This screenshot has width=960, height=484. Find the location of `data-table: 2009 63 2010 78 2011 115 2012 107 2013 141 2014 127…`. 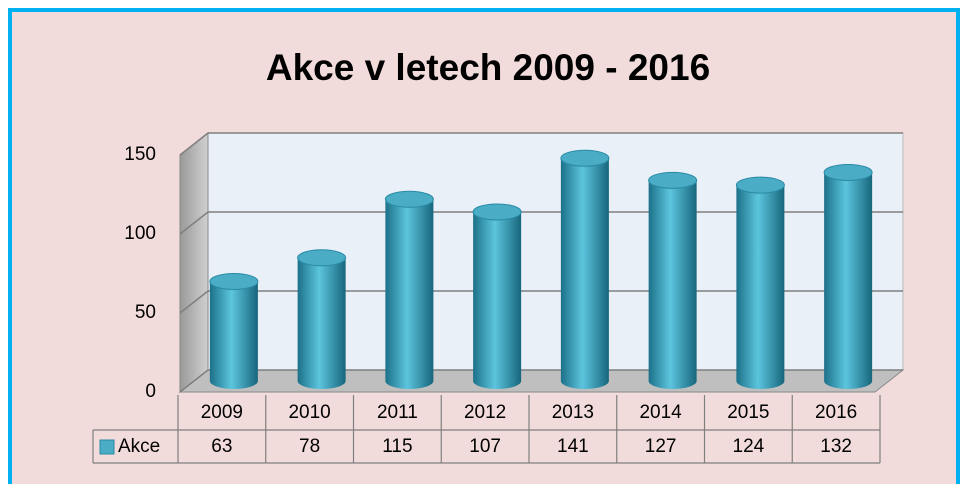

data-table: 2009 63 2010 78 2011 115 2012 107 2013 141 2014 127… is located at coordinates (486, 429).